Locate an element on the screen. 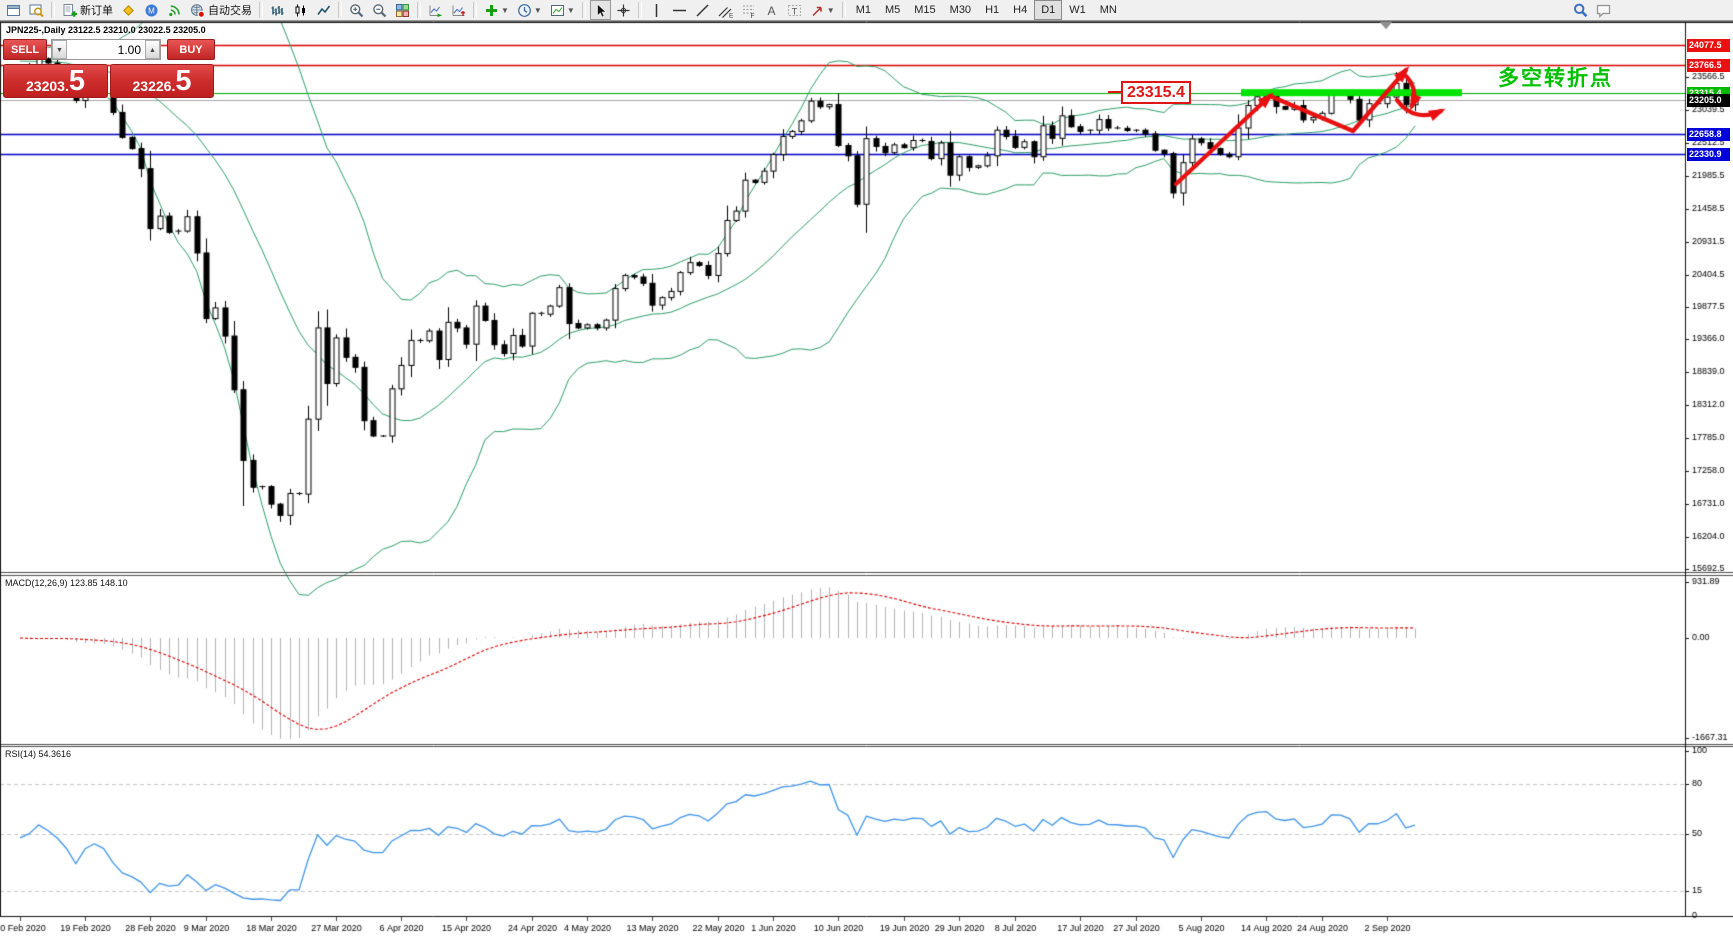 Image resolution: width=1733 pixels, height=940 pixels. data-window-button is located at coordinates (36, 10).